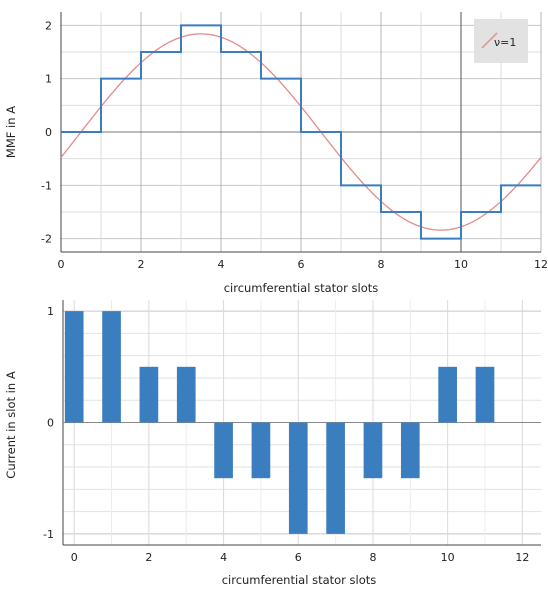 This screenshot has height=603, width=548. What do you see at coordinates (299, 580) in the screenshot?
I see `current-x-axis-label: circumferential stator slots` at bounding box center [299, 580].